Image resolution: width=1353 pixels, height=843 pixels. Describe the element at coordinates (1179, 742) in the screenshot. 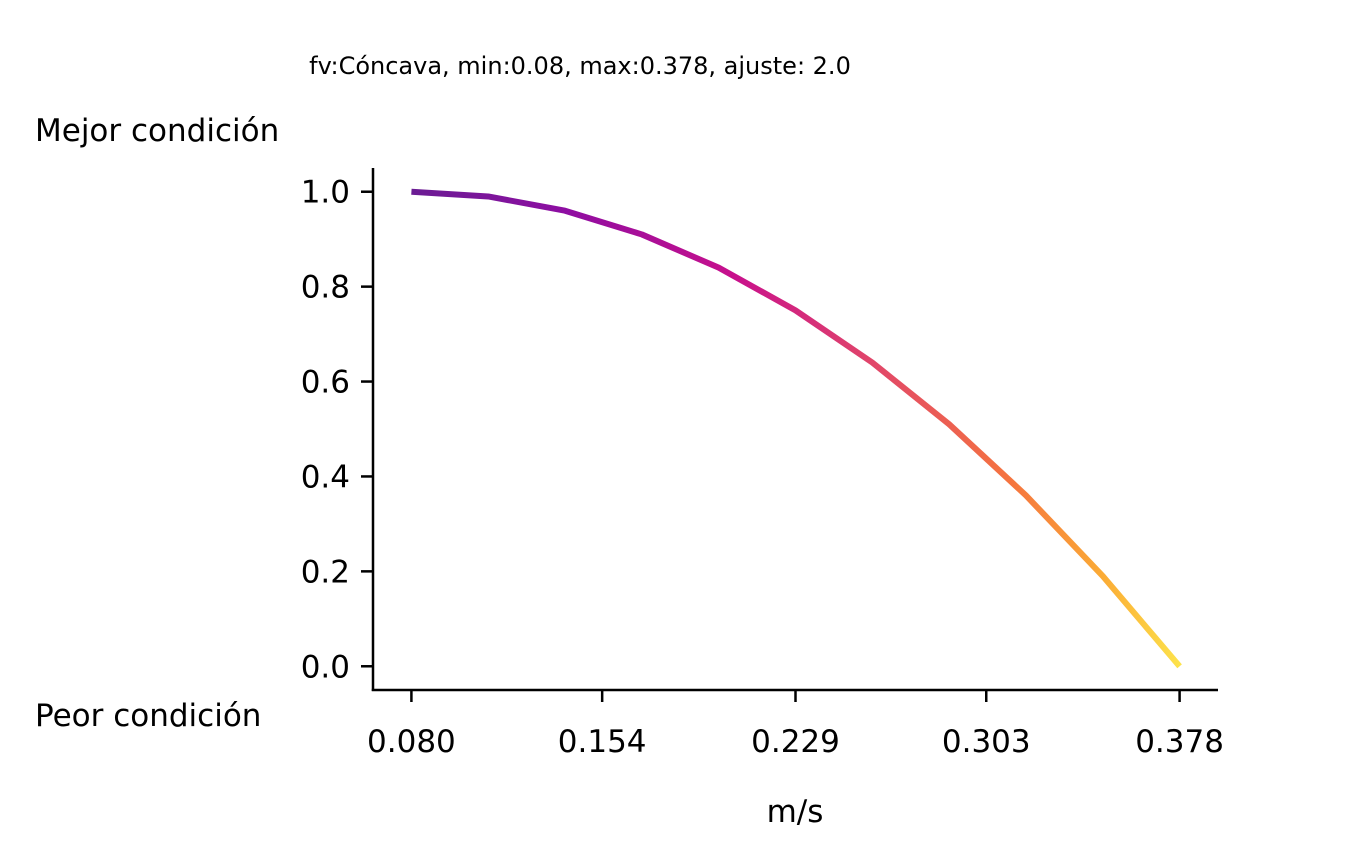

I see `x-tick-label: 0.378` at that location.